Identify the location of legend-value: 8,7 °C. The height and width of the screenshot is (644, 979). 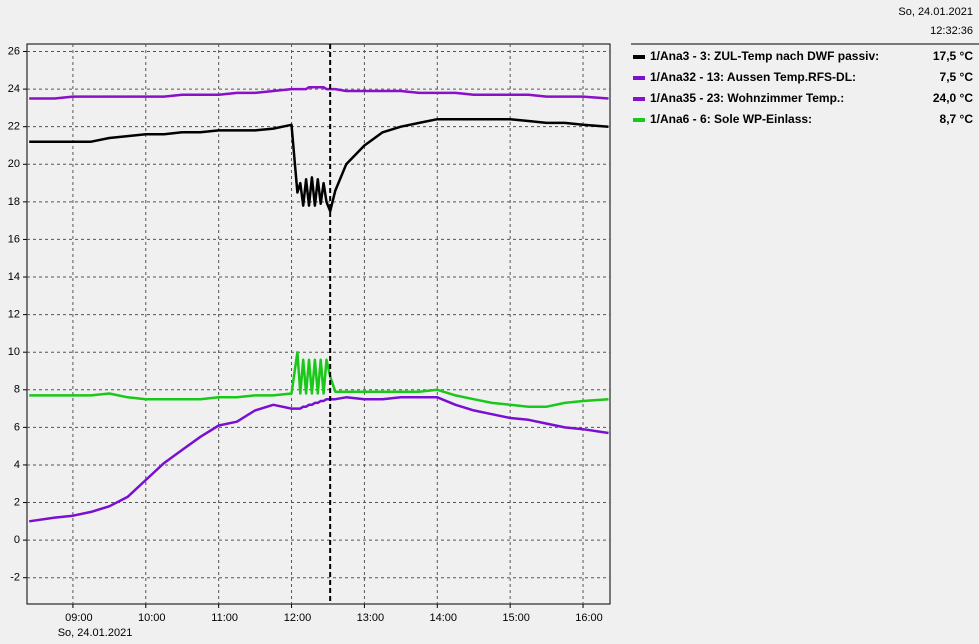
(957, 119).